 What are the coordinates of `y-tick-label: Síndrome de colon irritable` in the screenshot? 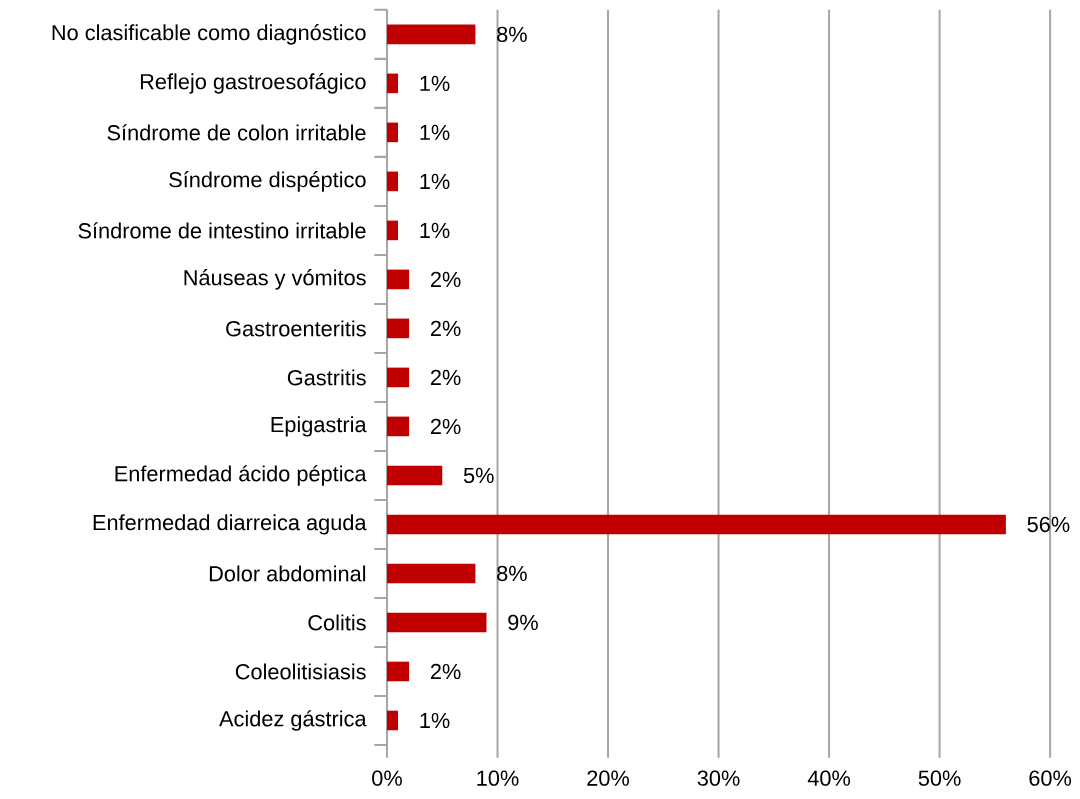 It's located at (236, 132).